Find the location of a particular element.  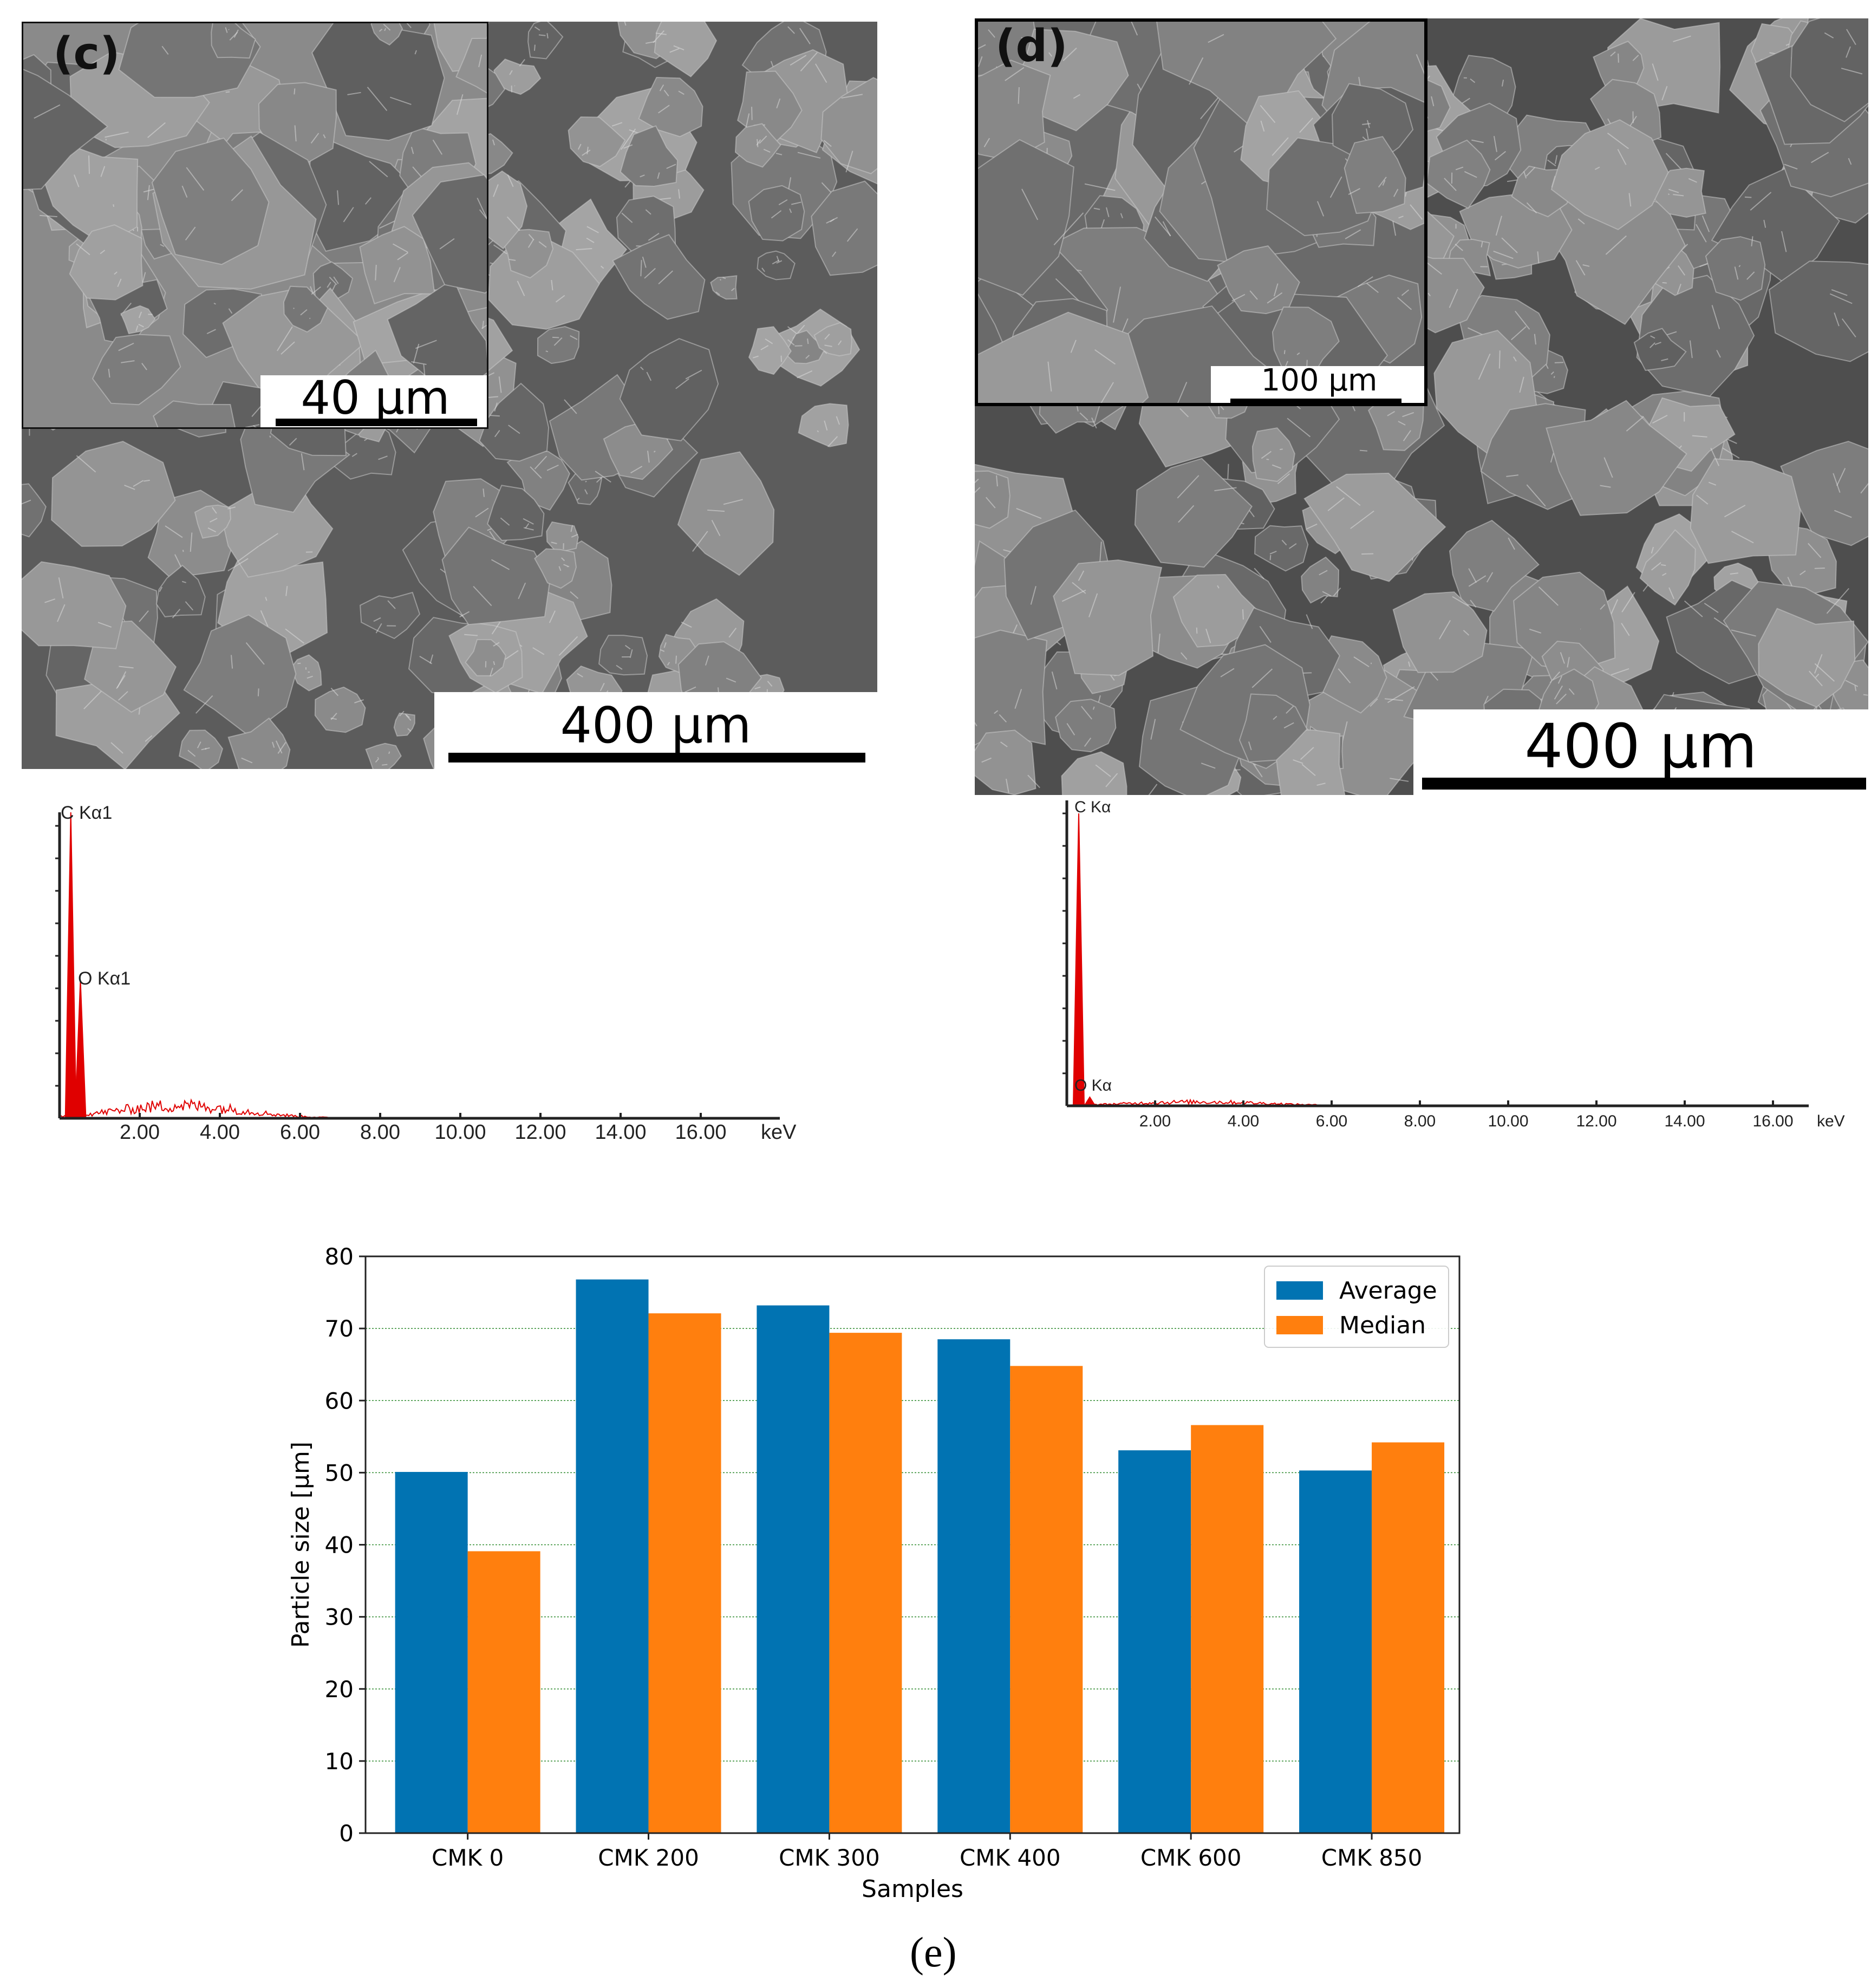

inset-texture-d is located at coordinates (1201, 212).